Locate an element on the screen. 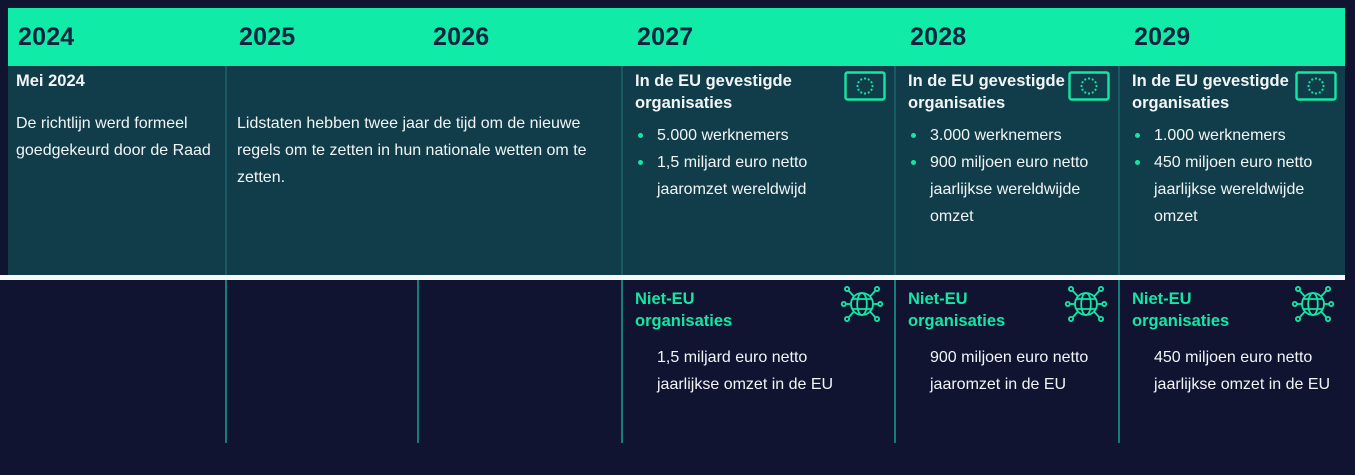 The width and height of the screenshot is (1355, 475). year-label-2024: 2024 is located at coordinates (46, 37).